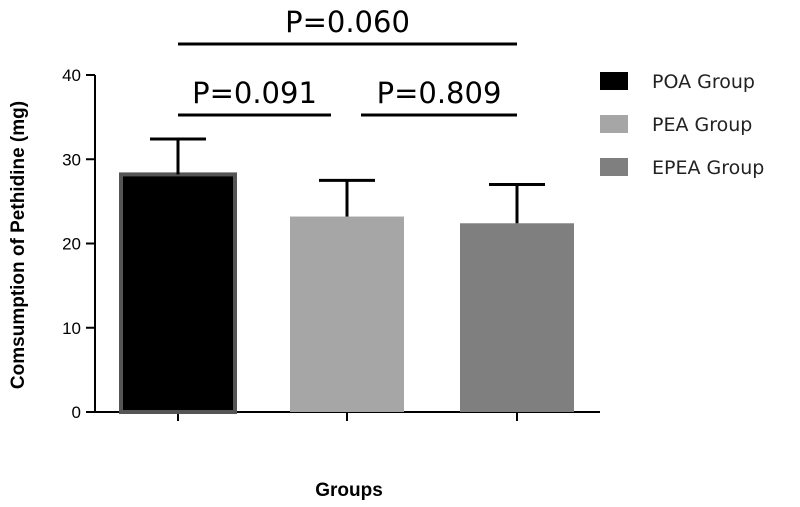  I want to click on p-value-label-1: P=0.809, so click(439, 93).